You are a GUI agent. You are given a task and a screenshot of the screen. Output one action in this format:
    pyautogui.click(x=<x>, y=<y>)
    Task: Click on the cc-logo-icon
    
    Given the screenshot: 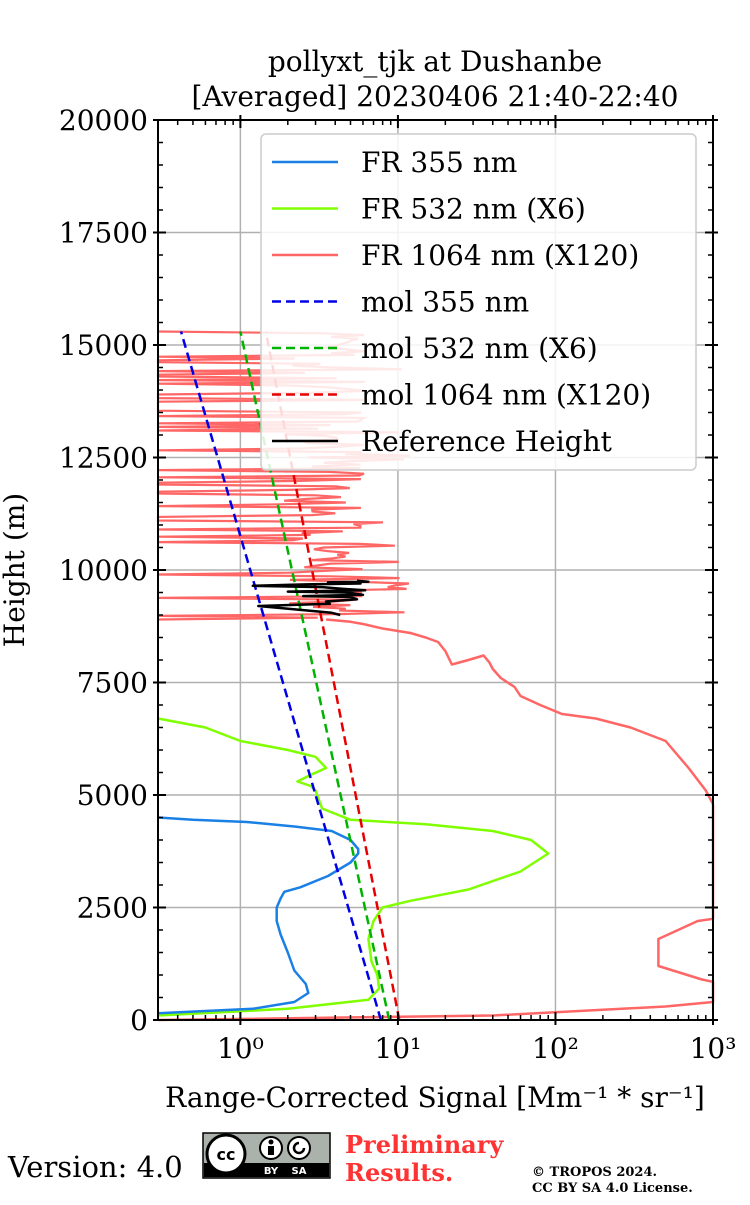 What is the action you would take?
    pyautogui.click(x=226, y=1154)
    